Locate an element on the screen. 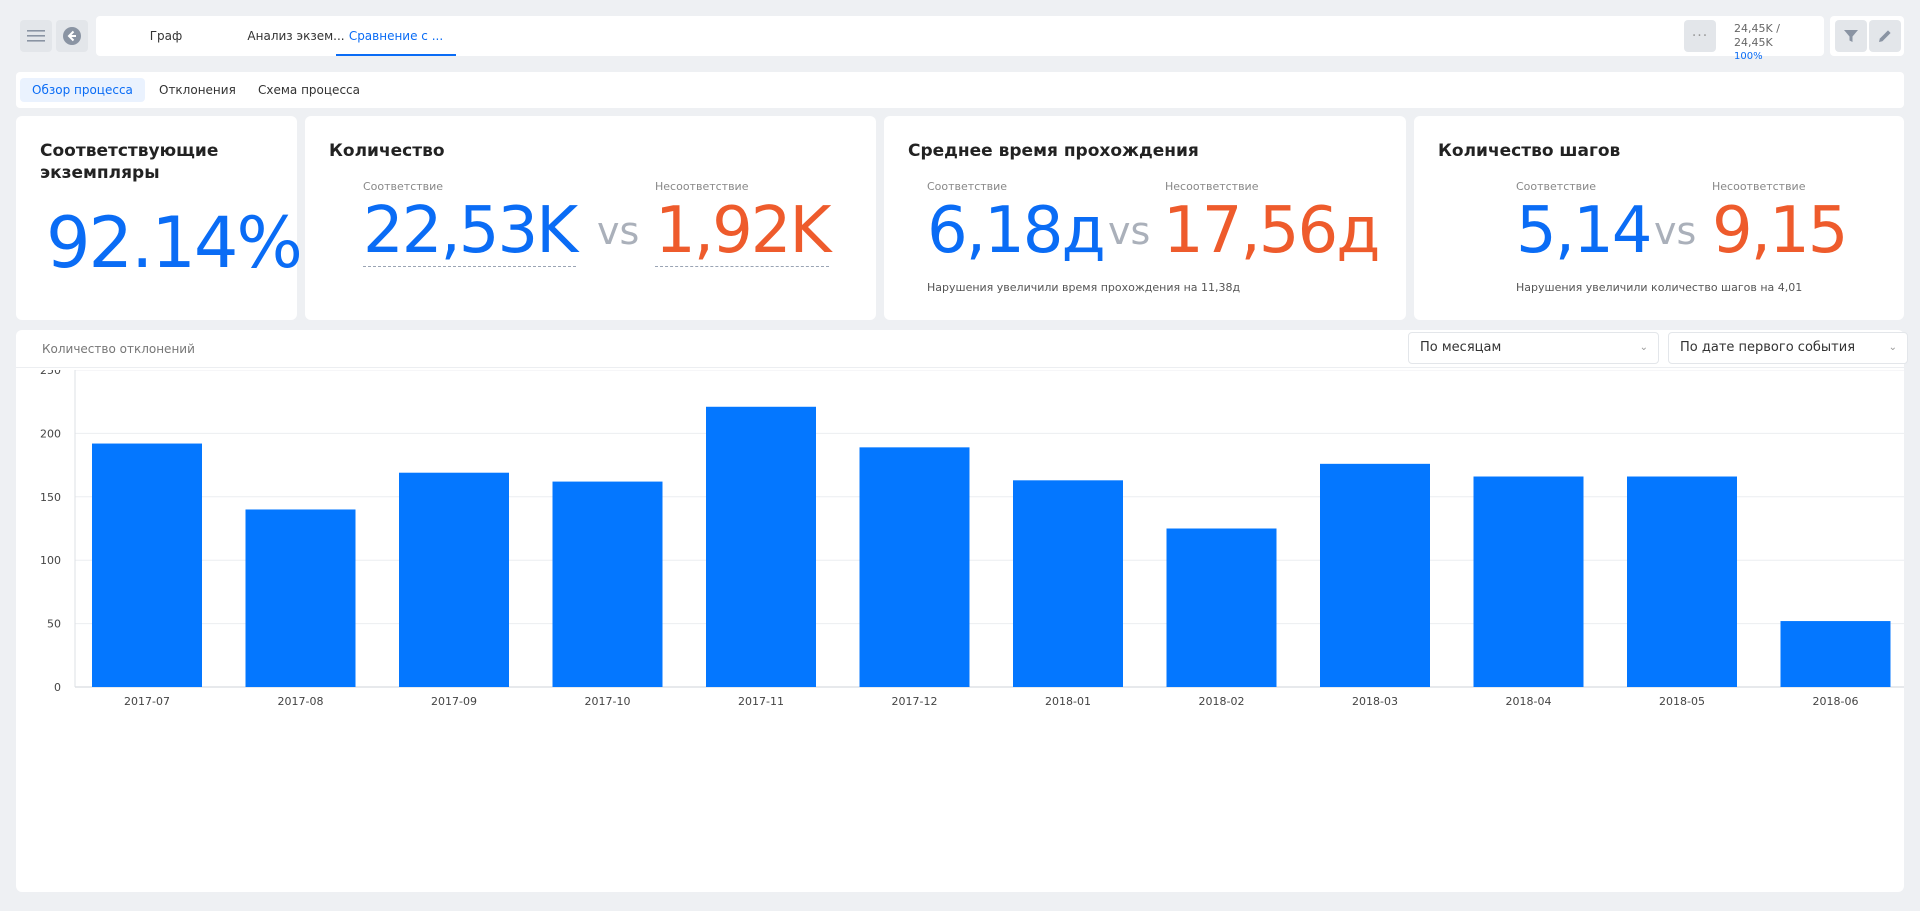 The image size is (1920, 911). y-tick-label: 150 is located at coordinates (50, 497).